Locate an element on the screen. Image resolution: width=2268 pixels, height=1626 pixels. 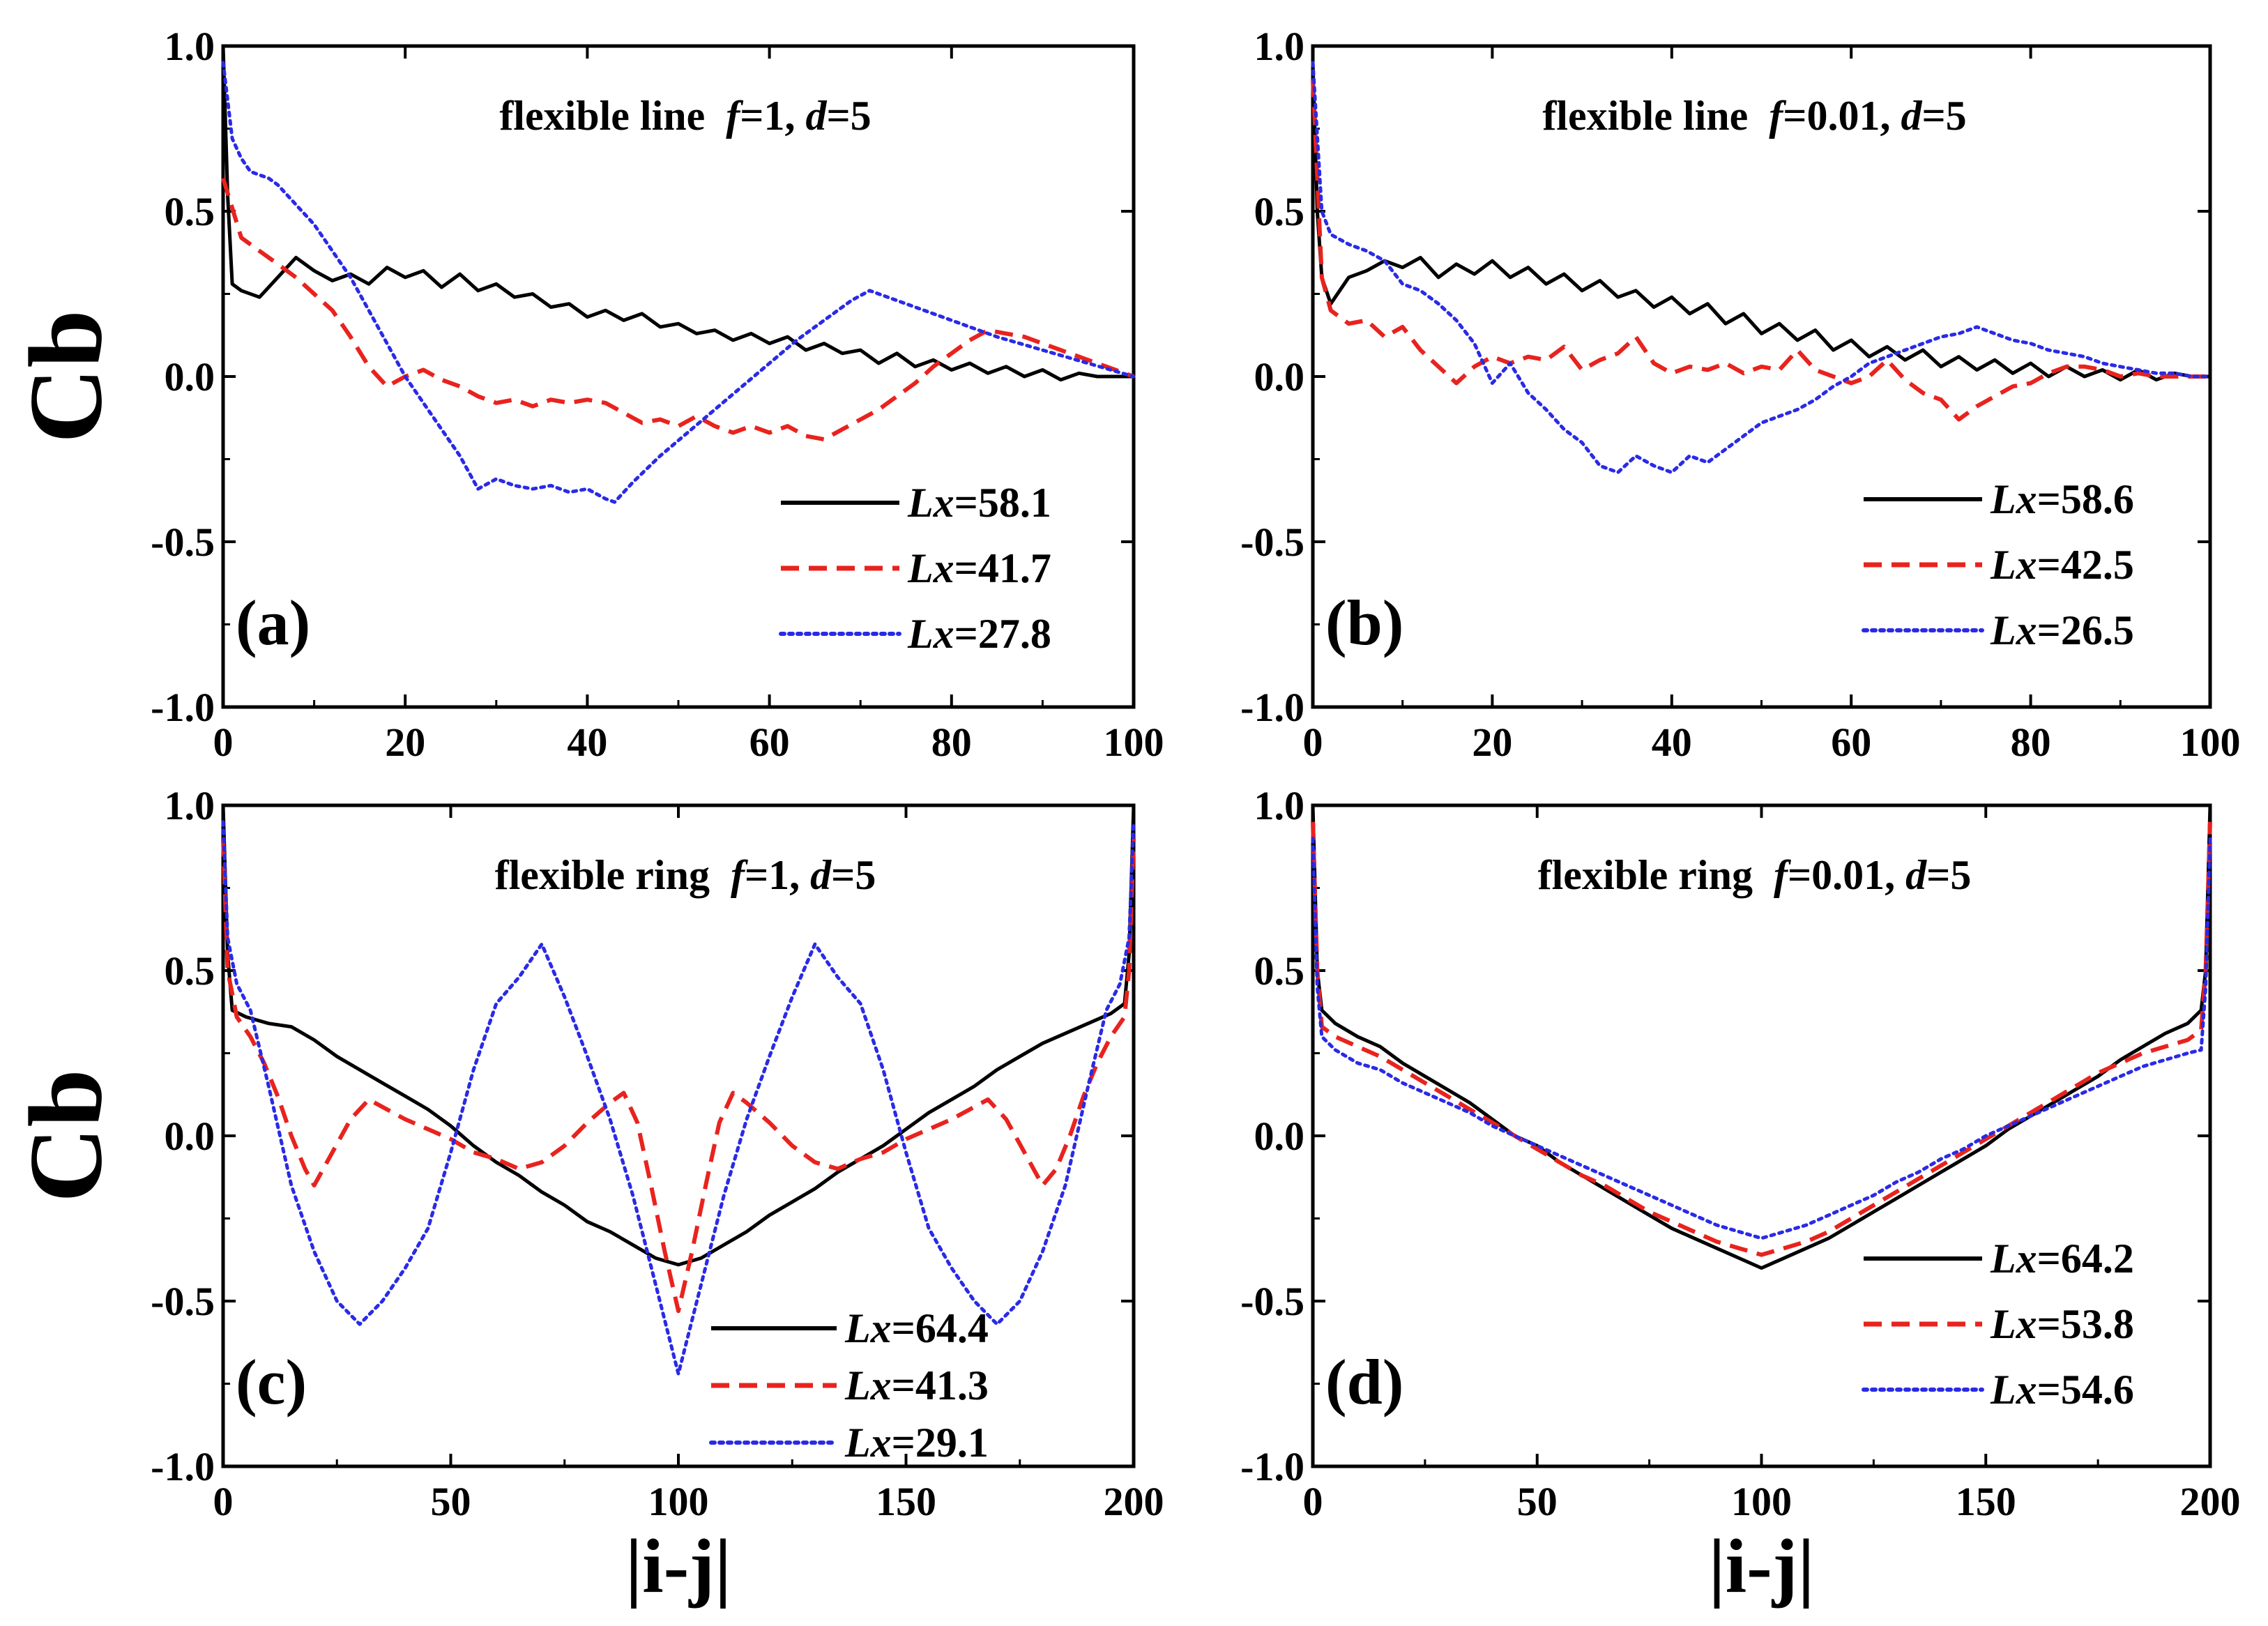
legend-label-3: Lx=27.8 is located at coordinates (979, 634).